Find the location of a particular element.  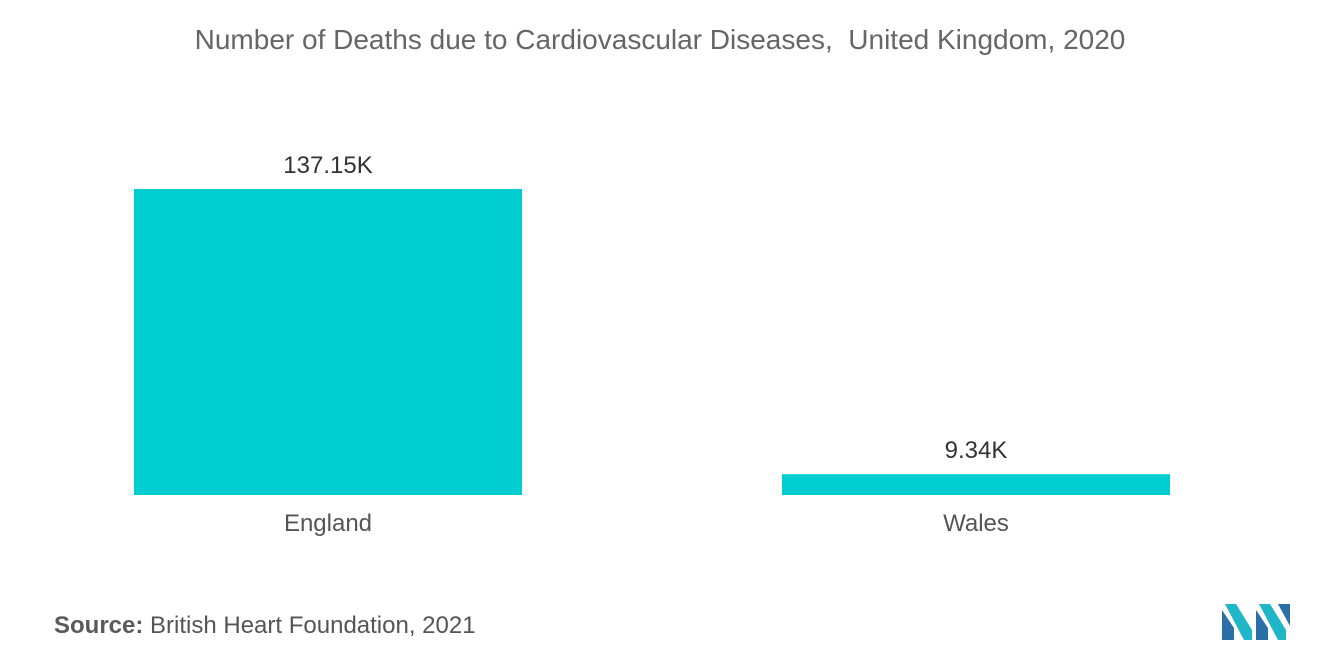

source-text: British Heart Foundation, 2021 is located at coordinates (313, 625).